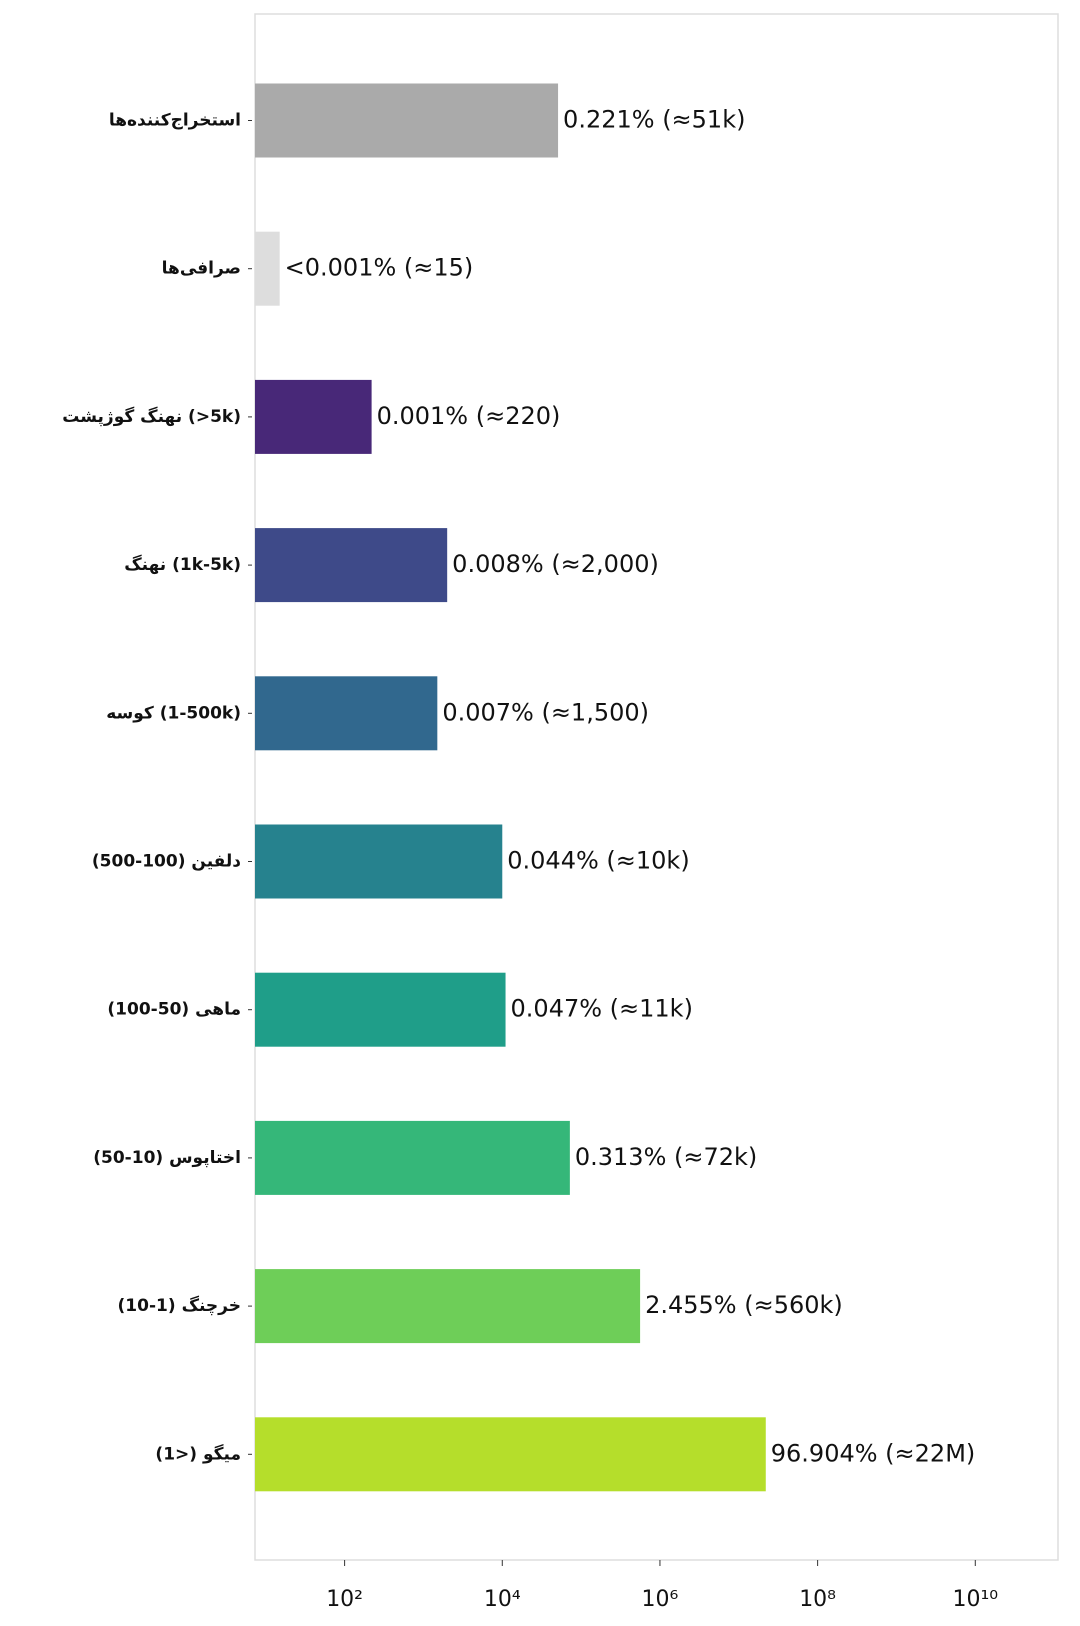 Image resolution: width=1080 pixels, height=1626 pixels. I want to click on value-label: <0.001% (≈15), so click(379, 268).